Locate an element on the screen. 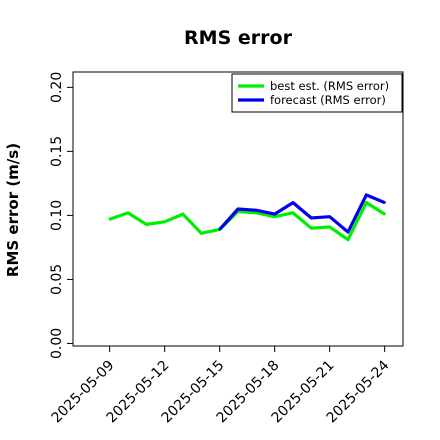 Image resolution: width=440 pixels, height=440 pixels. y-axis-label: RMS error (m/s) is located at coordinates (13, 210).